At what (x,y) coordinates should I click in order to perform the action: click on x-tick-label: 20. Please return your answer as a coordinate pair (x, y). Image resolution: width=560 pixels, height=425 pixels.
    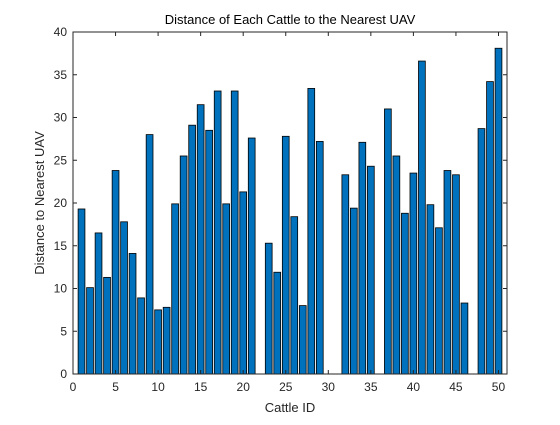
    Looking at the image, I should click on (244, 387).